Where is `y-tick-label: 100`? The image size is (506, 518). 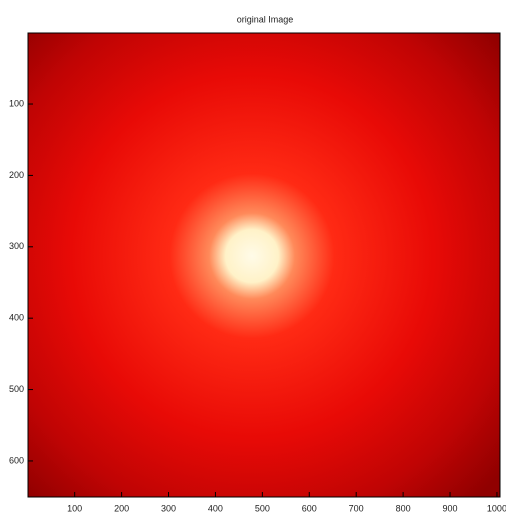 y-tick-label: 100 is located at coordinates (16, 103).